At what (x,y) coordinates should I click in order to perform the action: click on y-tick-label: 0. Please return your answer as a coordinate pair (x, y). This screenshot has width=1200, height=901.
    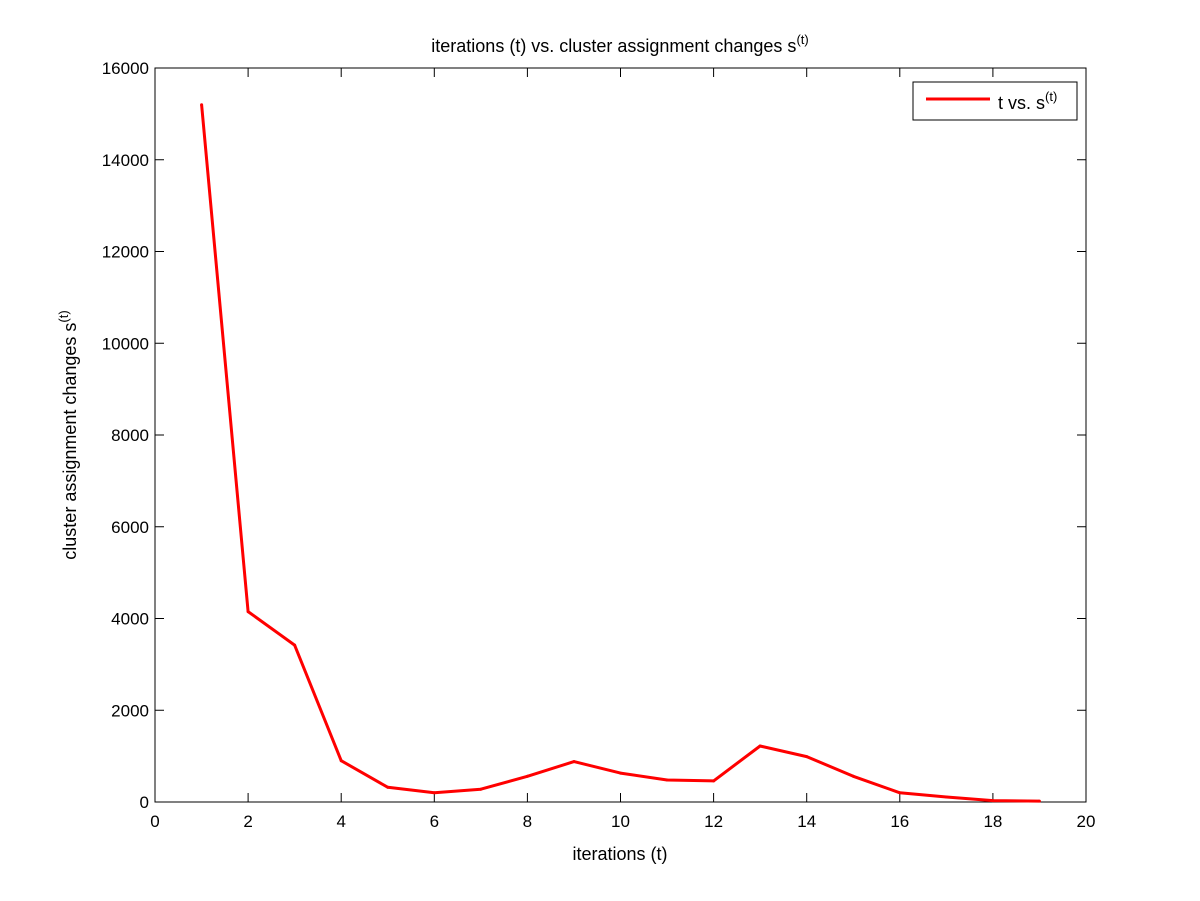
    Looking at the image, I should click on (144, 802).